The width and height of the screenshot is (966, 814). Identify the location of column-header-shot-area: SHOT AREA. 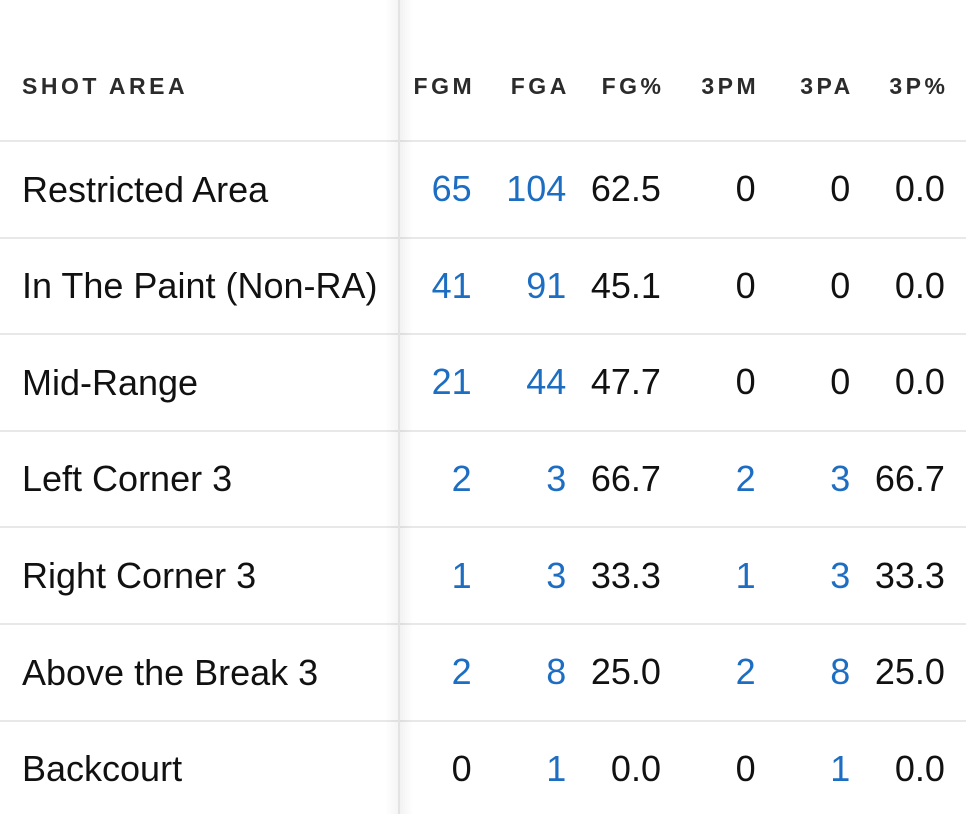
(105, 85).